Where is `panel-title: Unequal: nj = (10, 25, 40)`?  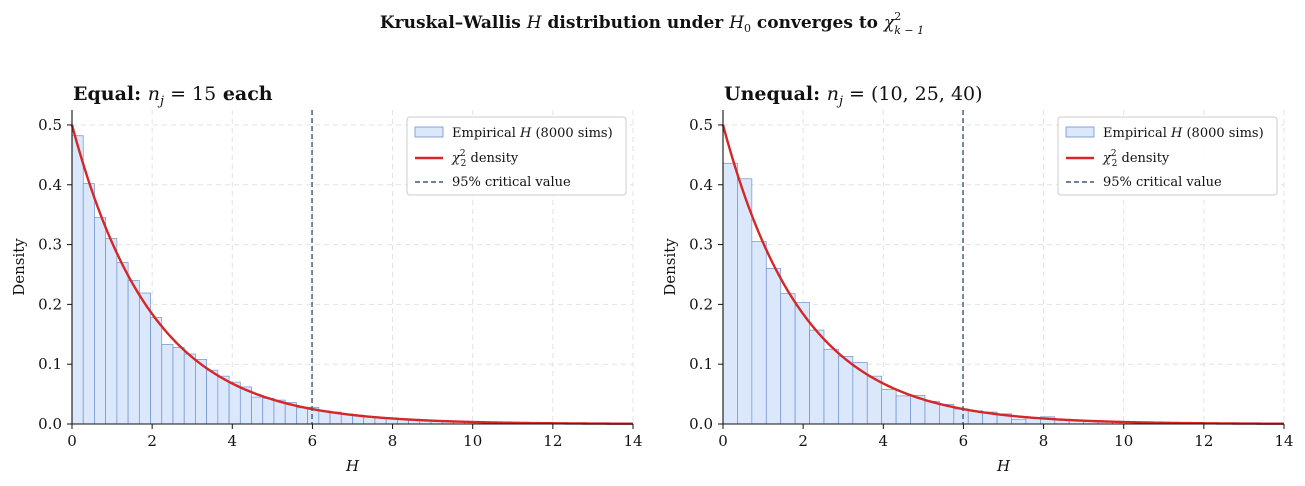
panel-title: Unequal: nj = (10, 25, 40) is located at coordinates (853, 96).